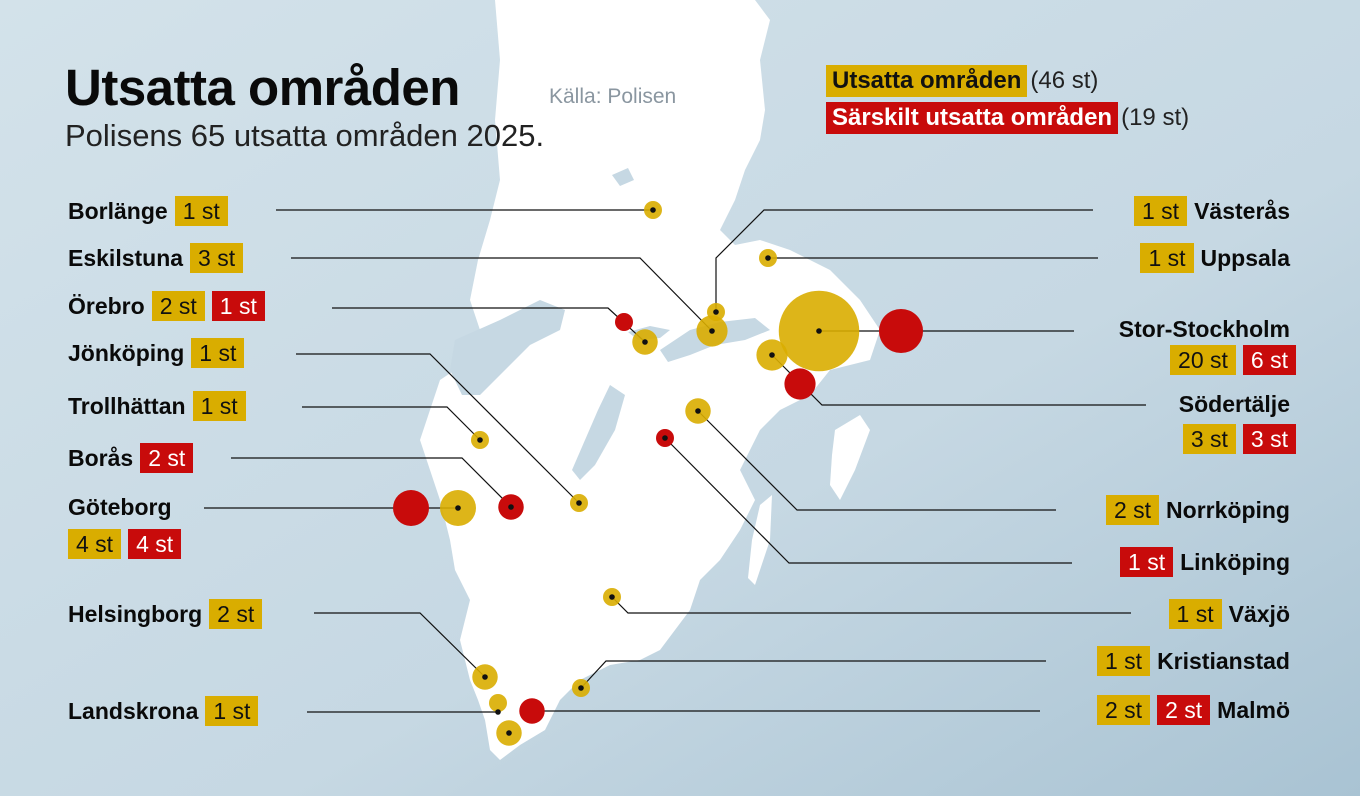  What do you see at coordinates (157, 406) in the screenshot?
I see `label-trollhattan: Trollhättan 1 st` at bounding box center [157, 406].